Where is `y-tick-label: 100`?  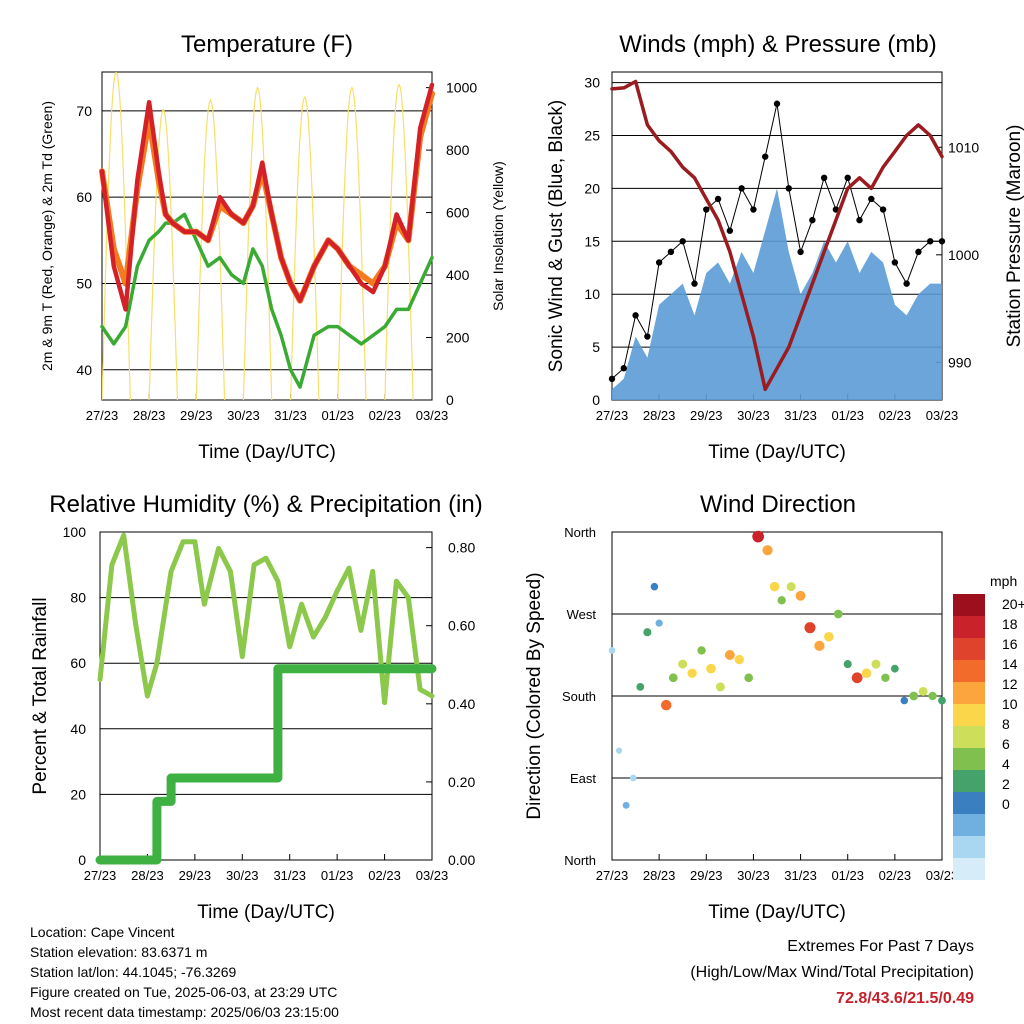
y-tick-label: 100 is located at coordinates (75, 532).